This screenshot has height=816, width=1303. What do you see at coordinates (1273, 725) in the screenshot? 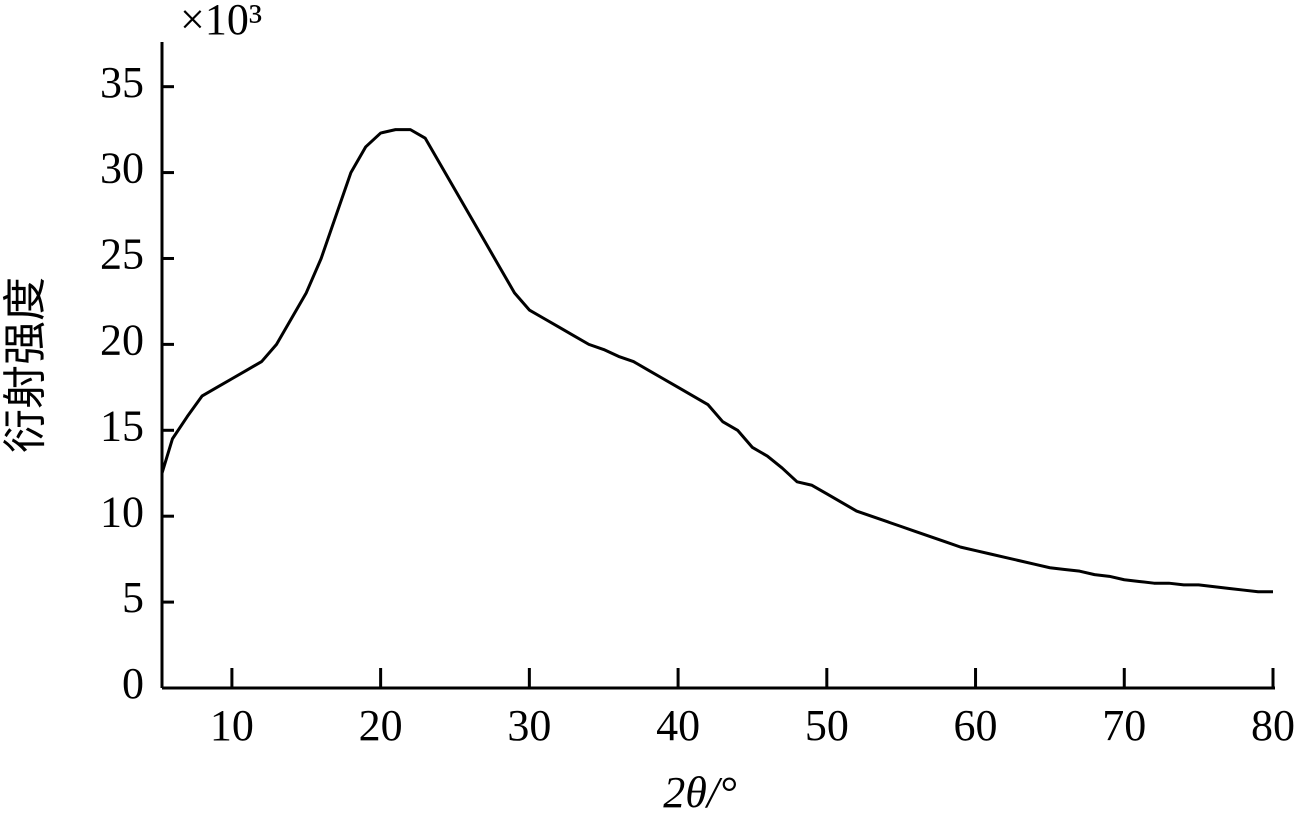
I see `x-tick-label: 80` at bounding box center [1273, 725].